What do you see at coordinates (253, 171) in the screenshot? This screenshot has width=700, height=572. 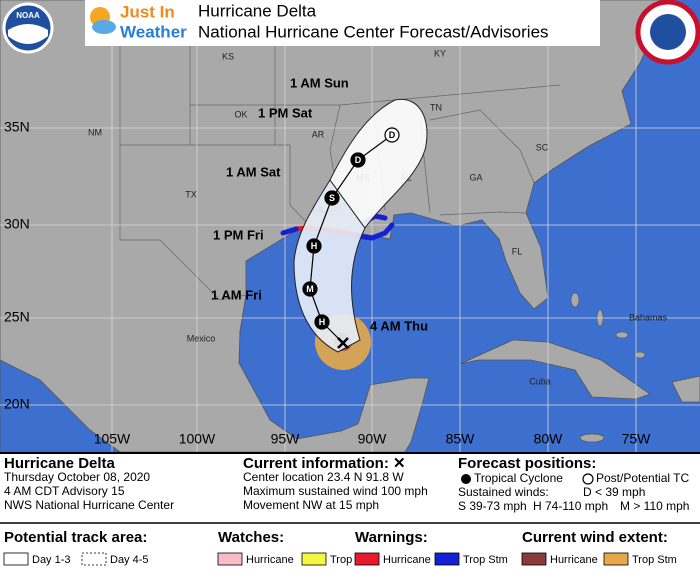 I see `forecast-time: 1 AM Sat` at bounding box center [253, 171].